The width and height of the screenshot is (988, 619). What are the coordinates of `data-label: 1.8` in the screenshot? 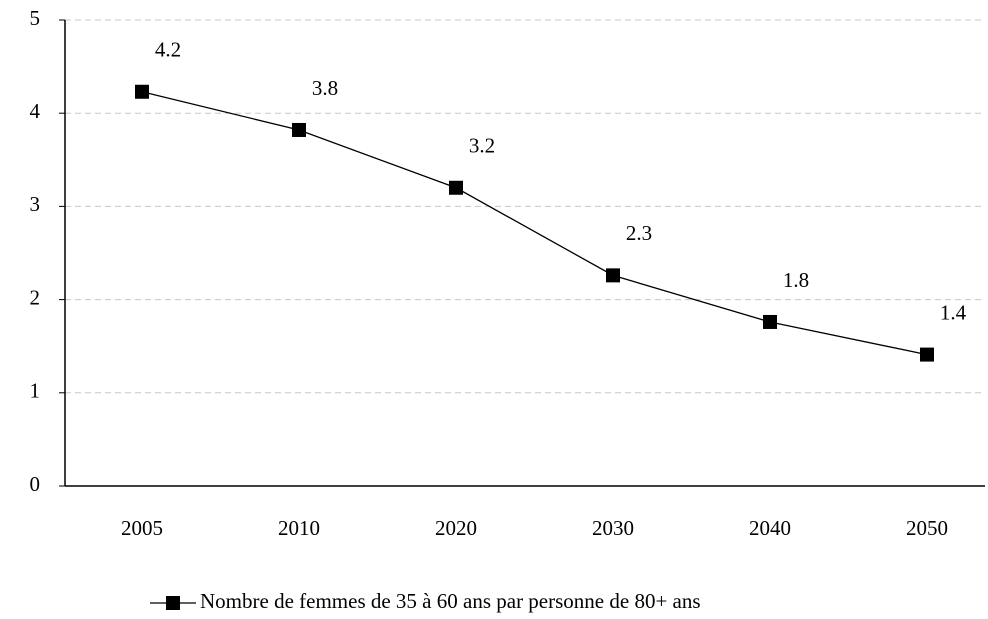 It's located at (796, 280).